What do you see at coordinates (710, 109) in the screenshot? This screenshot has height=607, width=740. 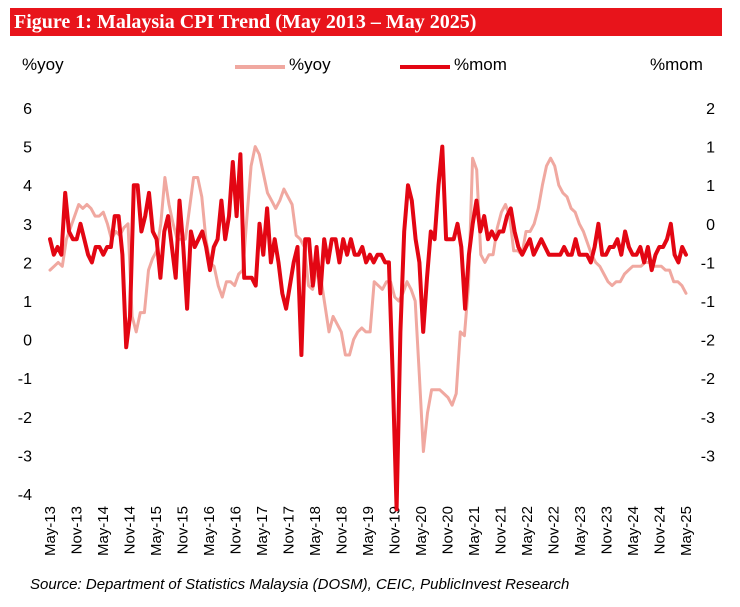 I see `right-tick-label: 2` at bounding box center [710, 109].